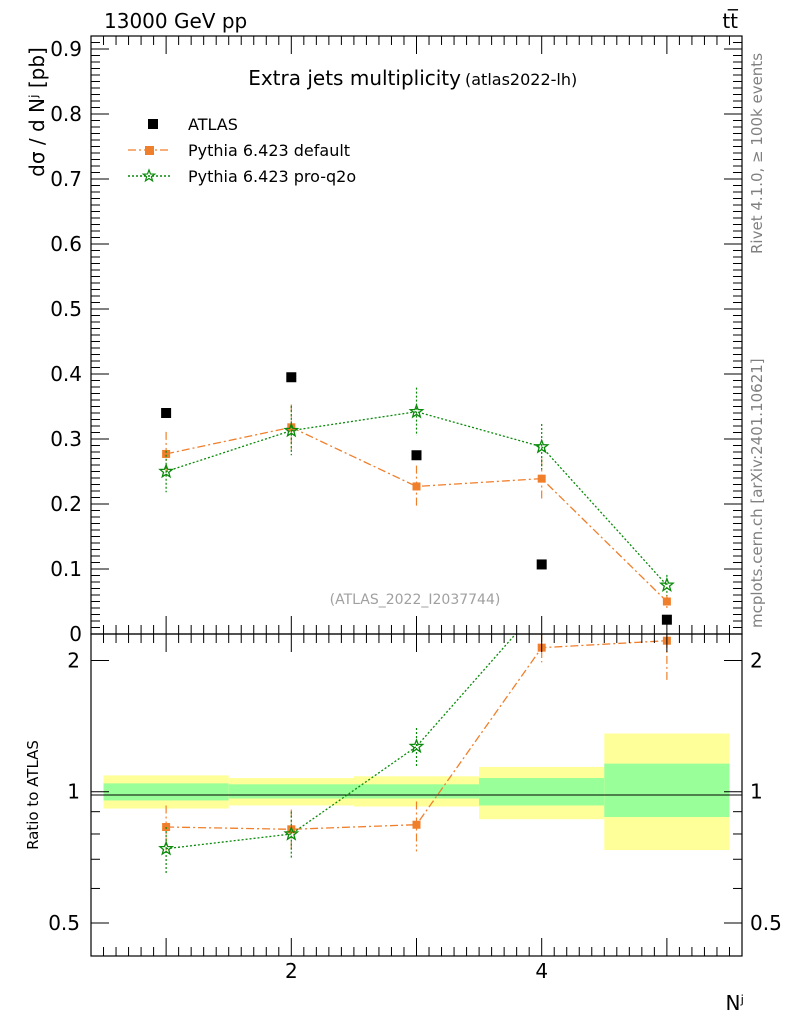 This screenshot has width=786, height=1024. What do you see at coordinates (269, 150) in the screenshot?
I see `legend-default-label: Pythia 6.423 default` at bounding box center [269, 150].